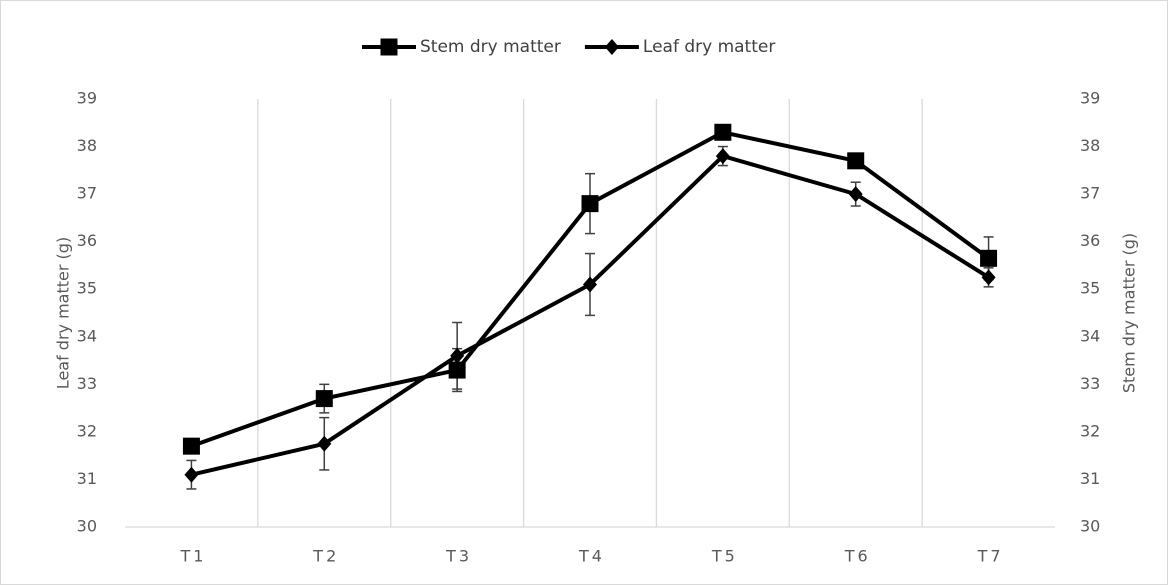  What do you see at coordinates (87, 383) in the screenshot?
I see `y-tick-label: 33` at bounding box center [87, 383].